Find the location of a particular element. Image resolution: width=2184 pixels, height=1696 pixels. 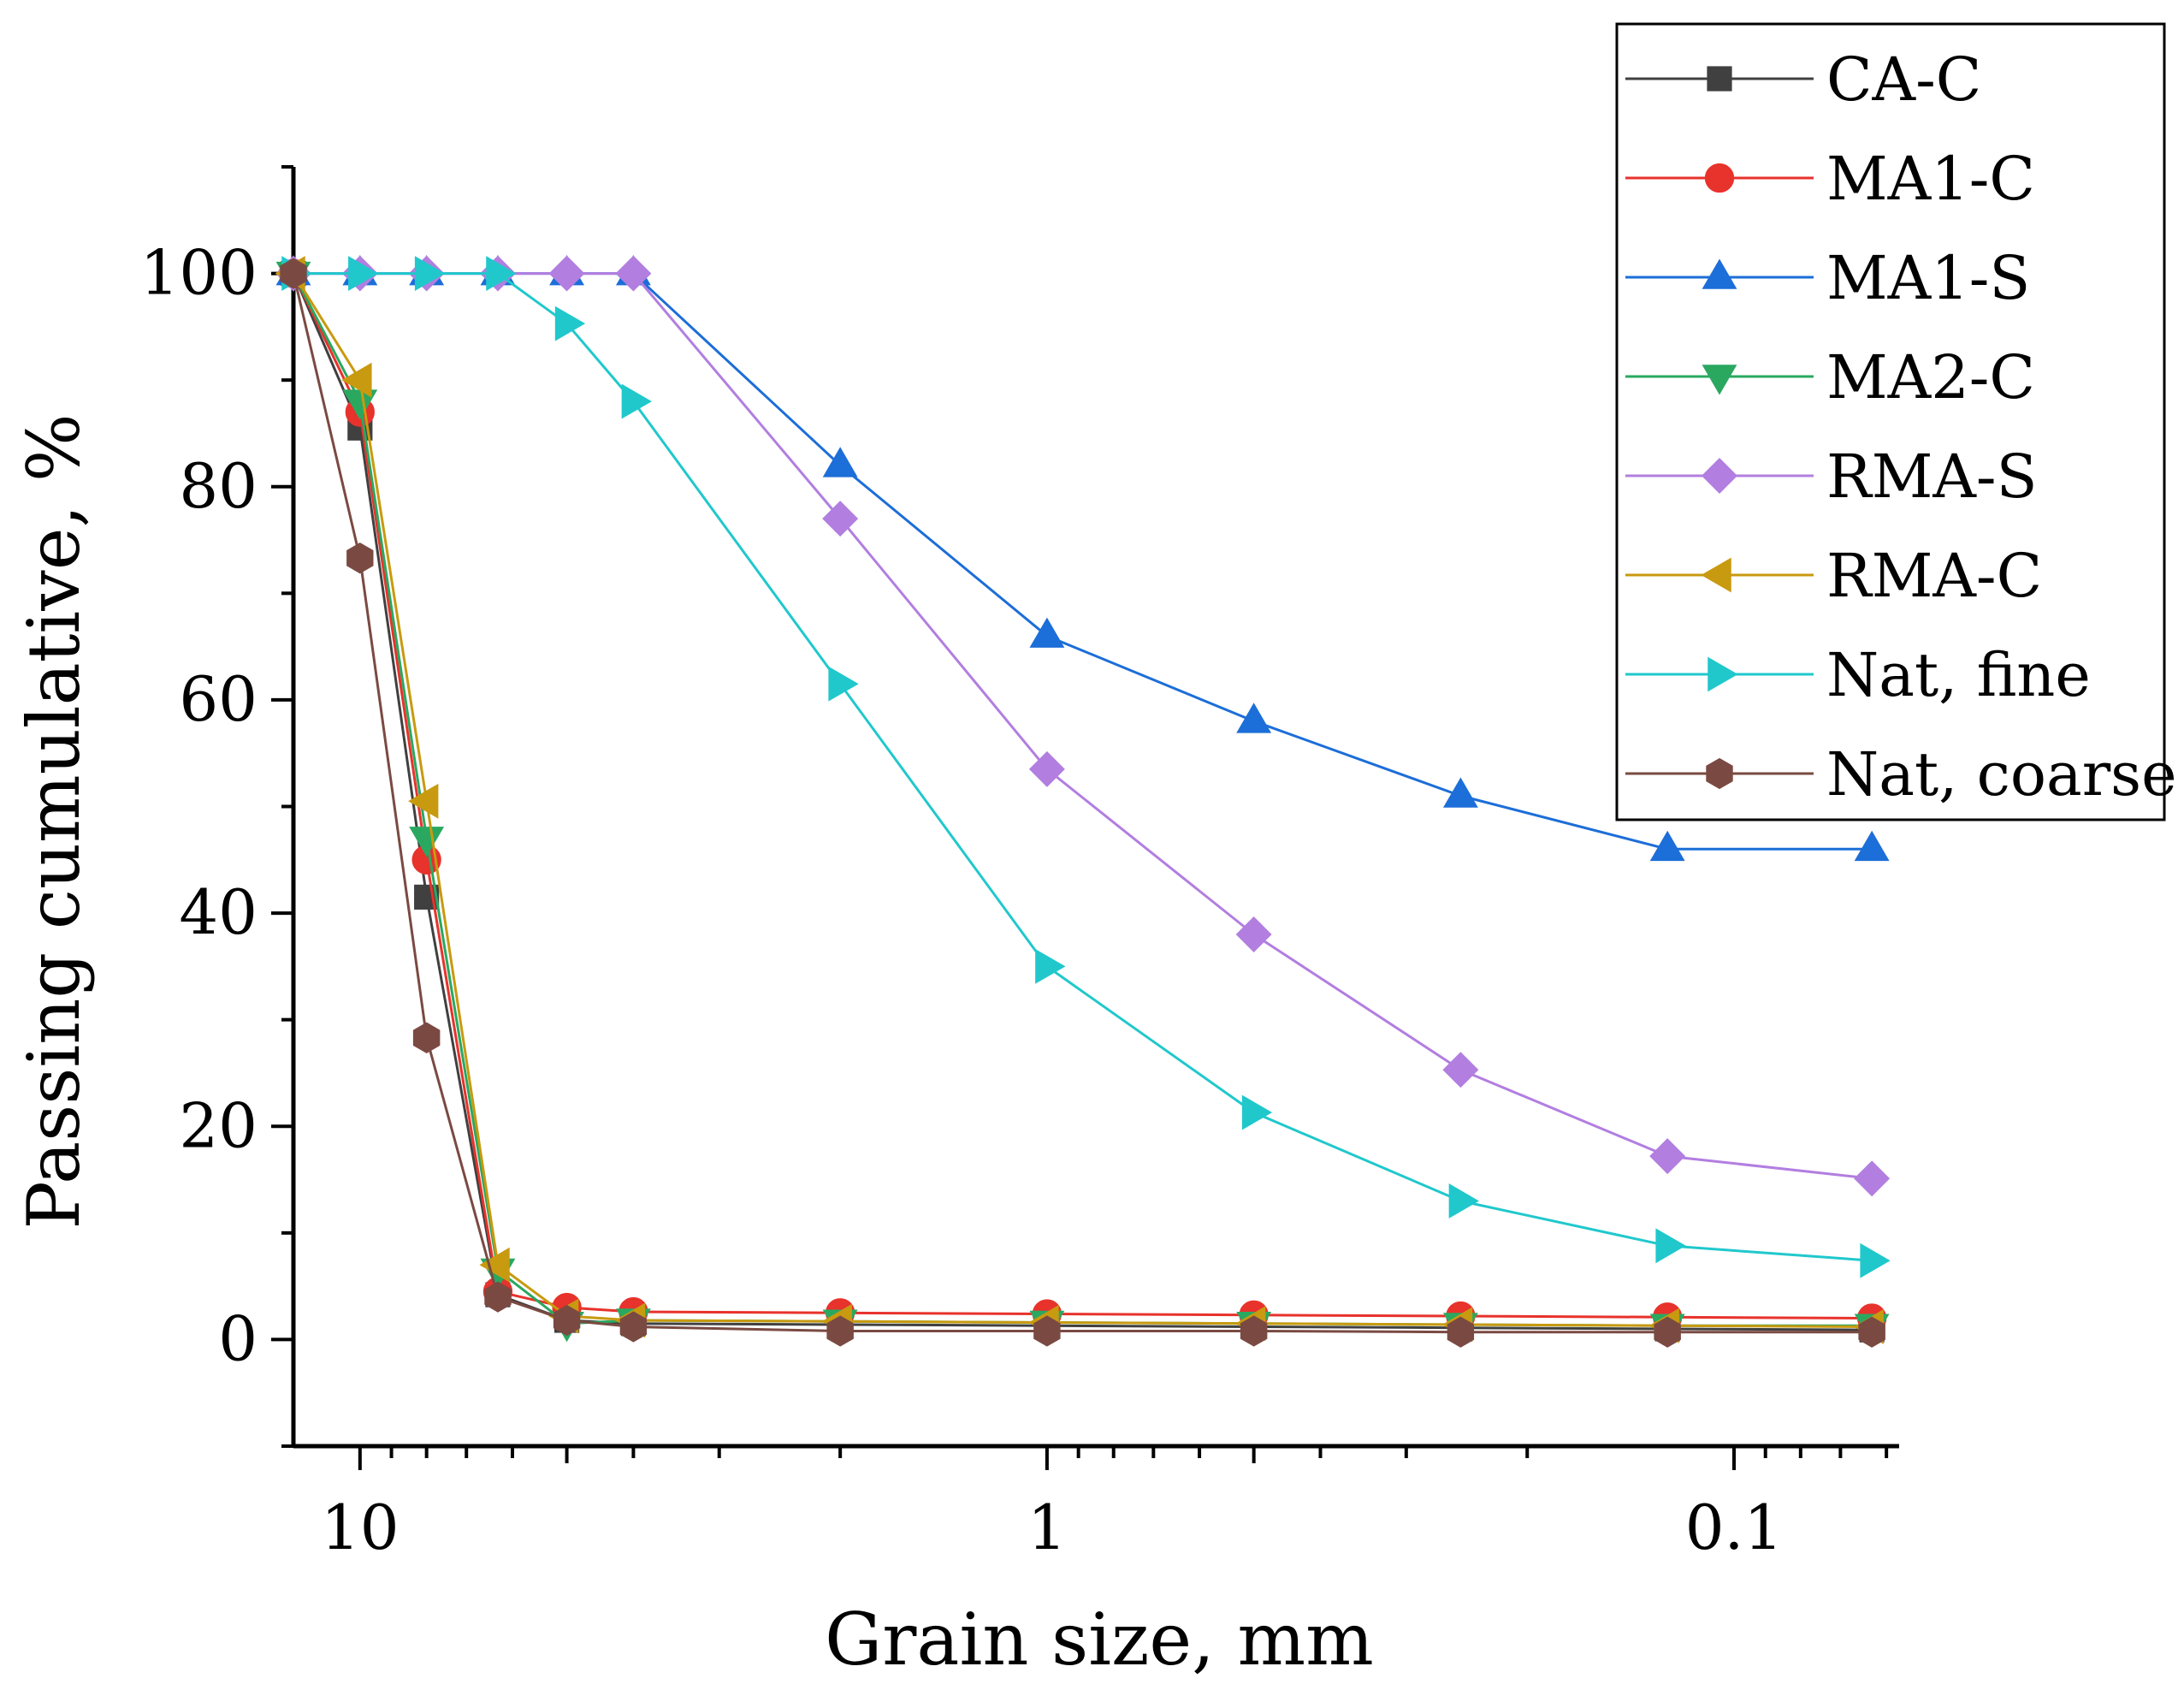

legend-item: MA1-C is located at coordinates (1830, 179).